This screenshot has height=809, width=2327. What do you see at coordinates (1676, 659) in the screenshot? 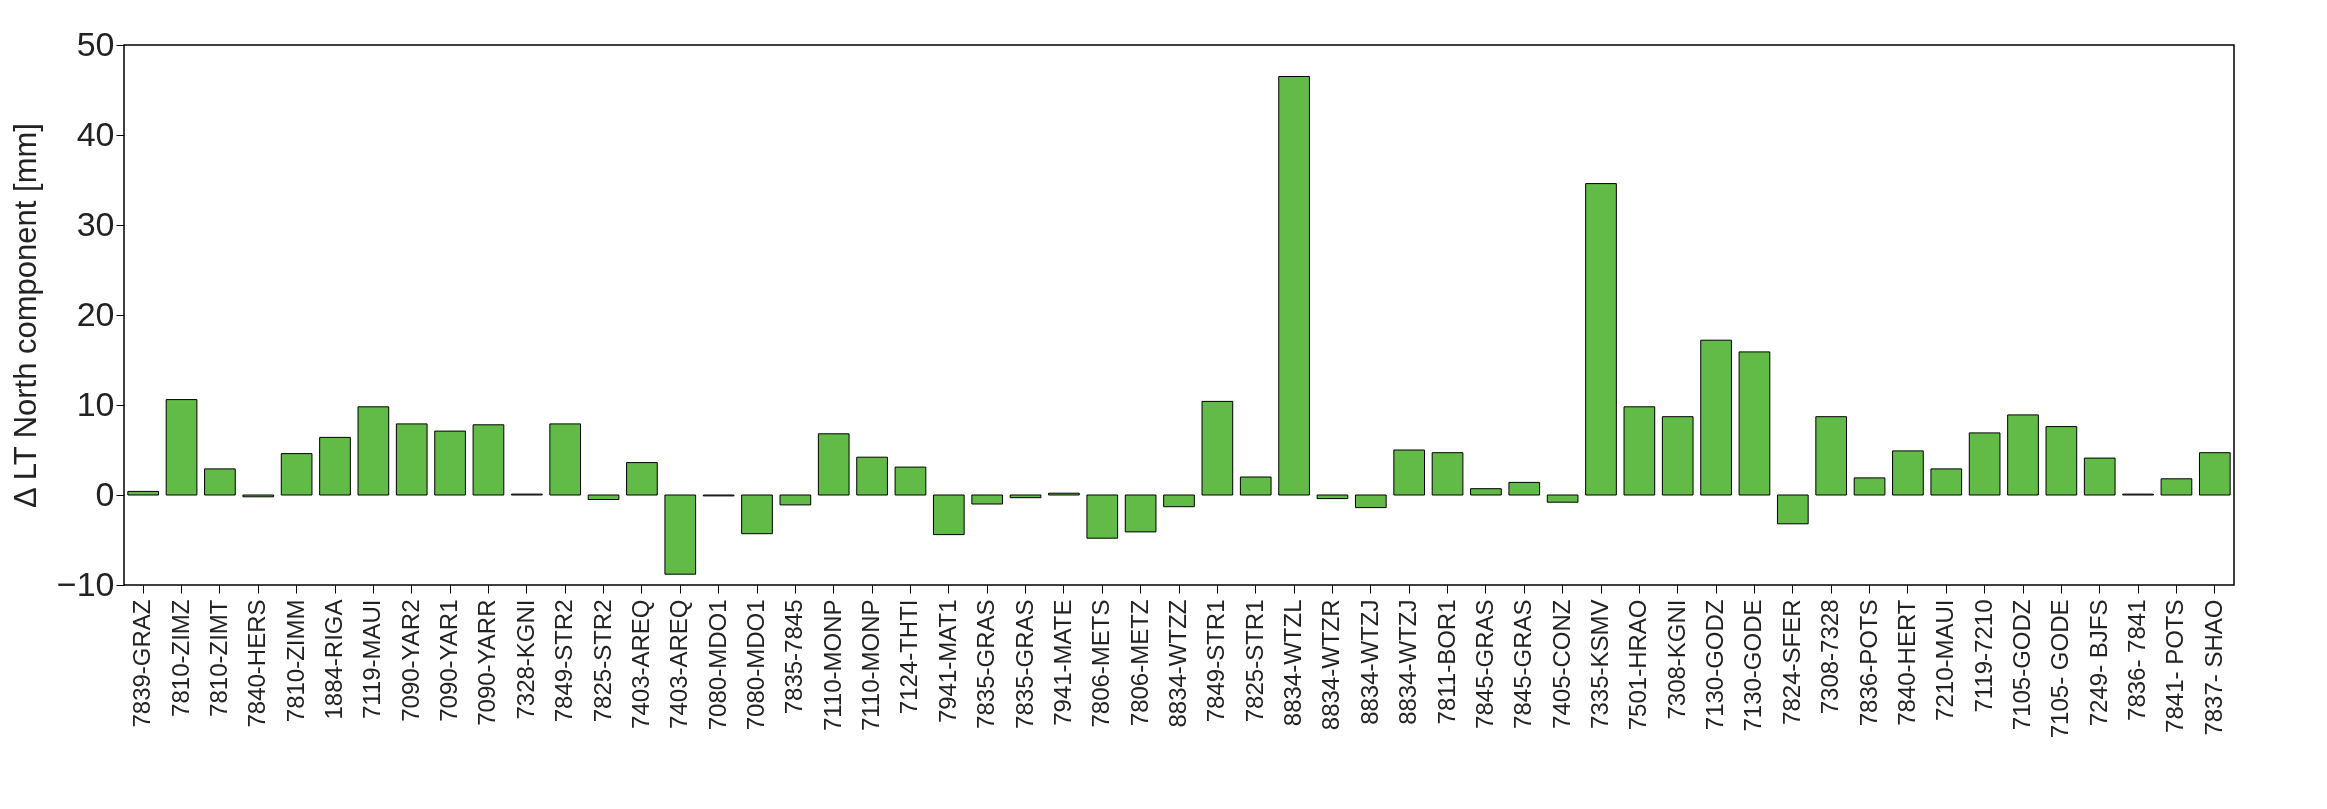
I see `x-tick-label: 7308-KGNI` at bounding box center [1676, 659].